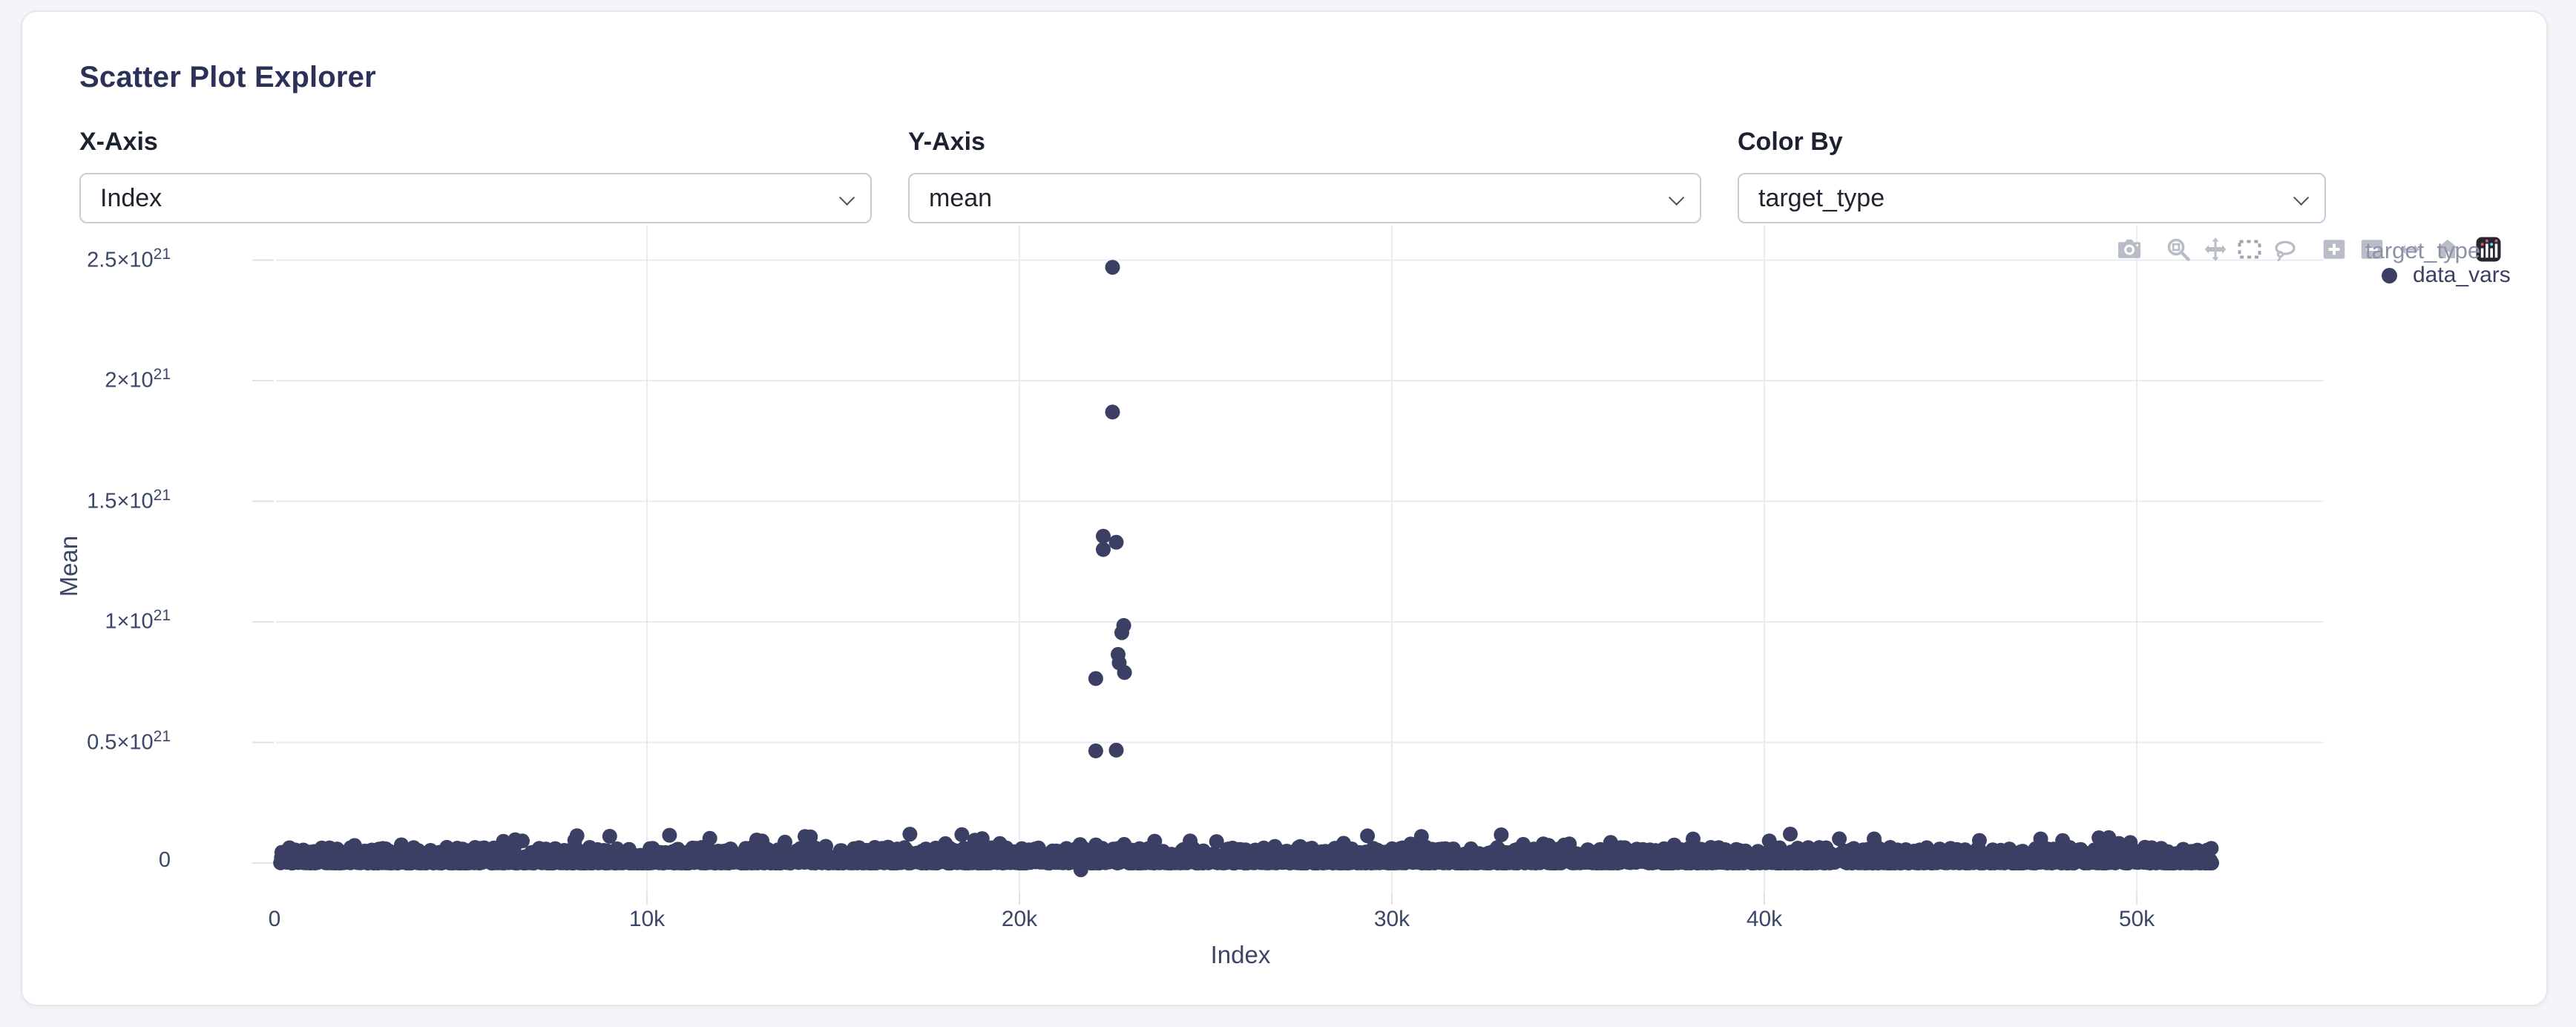 This screenshot has height=1027, width=2576. Describe the element at coordinates (118, 142) in the screenshot. I see `x-axis-control-label: X-Axis` at that location.